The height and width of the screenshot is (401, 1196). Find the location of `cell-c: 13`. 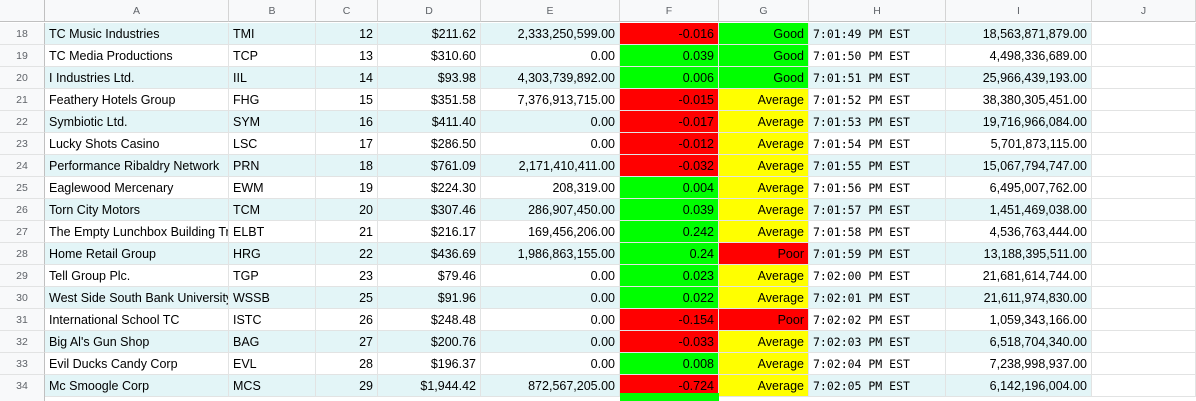

cell-c: 13 is located at coordinates (347, 56).